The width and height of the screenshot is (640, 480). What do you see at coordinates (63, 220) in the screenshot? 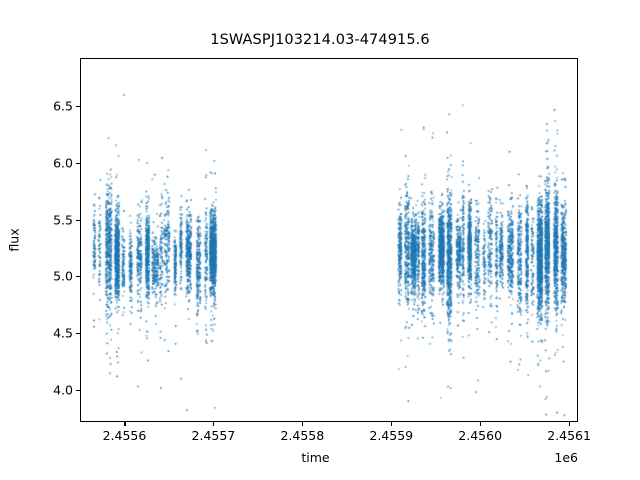
I see `y-tick-label: 5.5` at bounding box center [63, 220].